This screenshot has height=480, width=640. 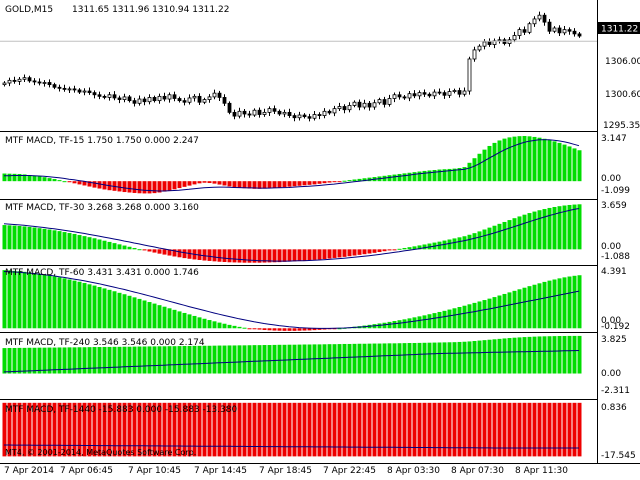 What do you see at coordinates (477, 471) in the screenshot?
I see `time-axis-label: 8 Apr 07:30` at bounding box center [477, 471].